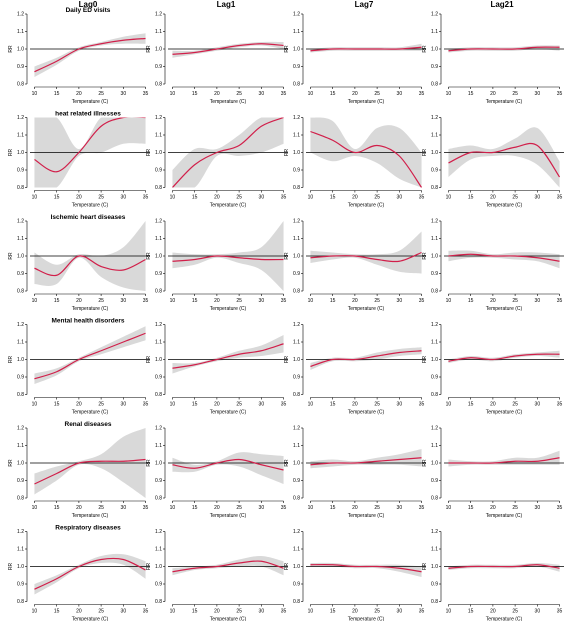 Image resolution: width=575 pixels, height=621 pixels. What do you see at coordinates (226, 4) in the screenshot?
I see `column-title: Lag1` at bounding box center [226, 4].